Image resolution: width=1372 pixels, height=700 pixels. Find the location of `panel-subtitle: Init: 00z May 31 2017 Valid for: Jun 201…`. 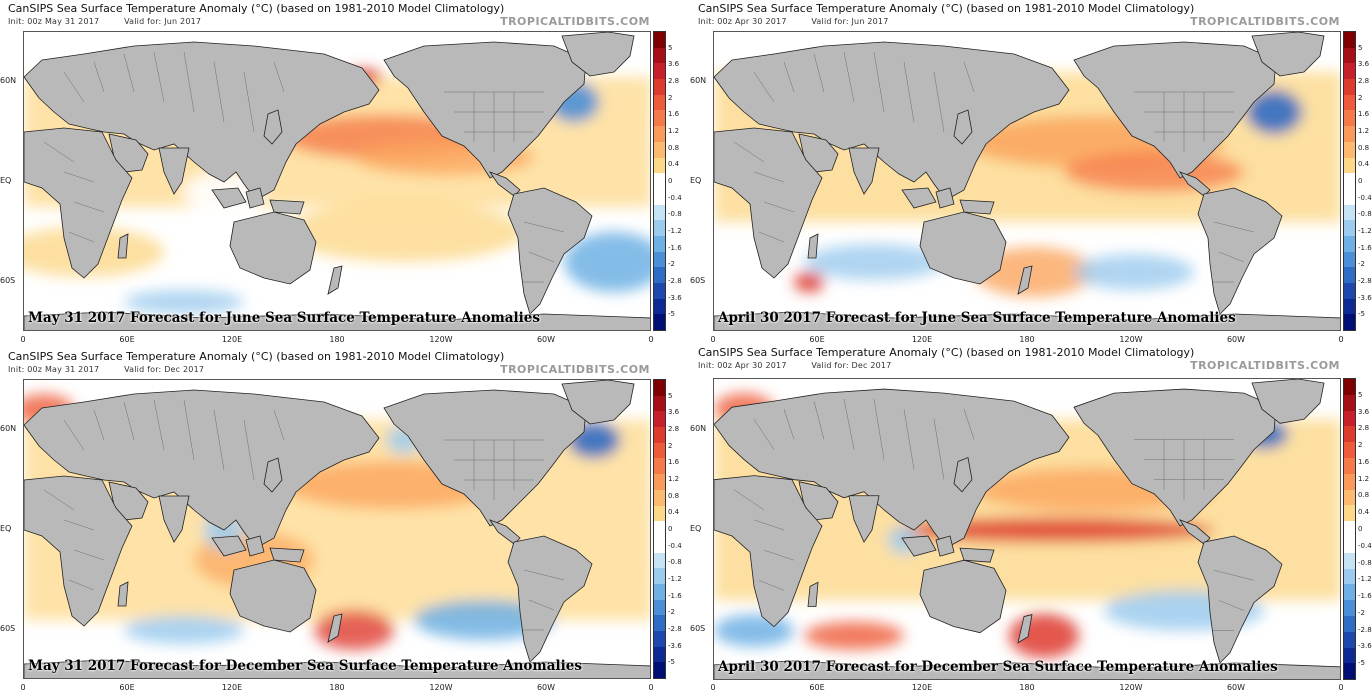

panel-subtitle: Init: 00z May 31 2017 Valid for: Jun 201… is located at coordinates (104, 21).